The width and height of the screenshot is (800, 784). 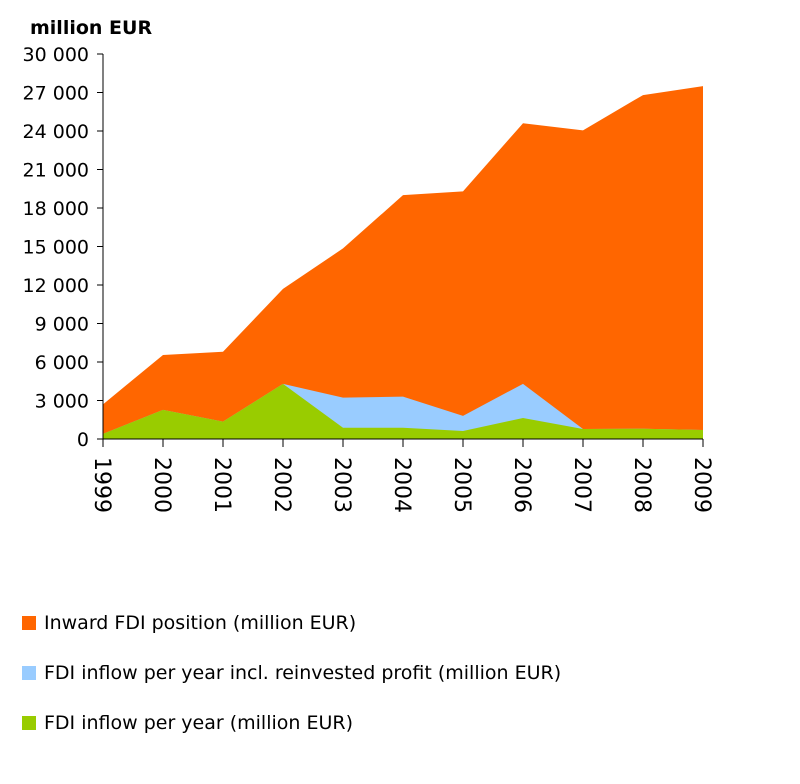 What do you see at coordinates (521, 485) in the screenshot?
I see `x-tick-label: 2006` at bounding box center [521, 485].